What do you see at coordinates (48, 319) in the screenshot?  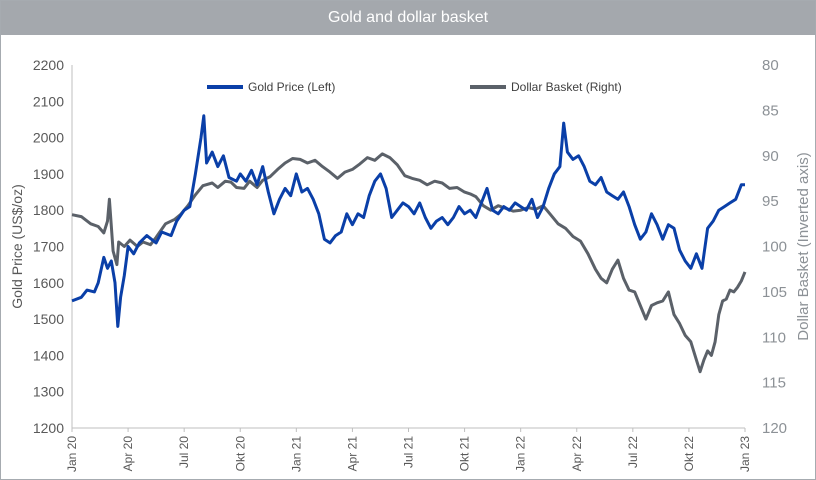 I see `y-tick-label: 1500` at bounding box center [48, 319].